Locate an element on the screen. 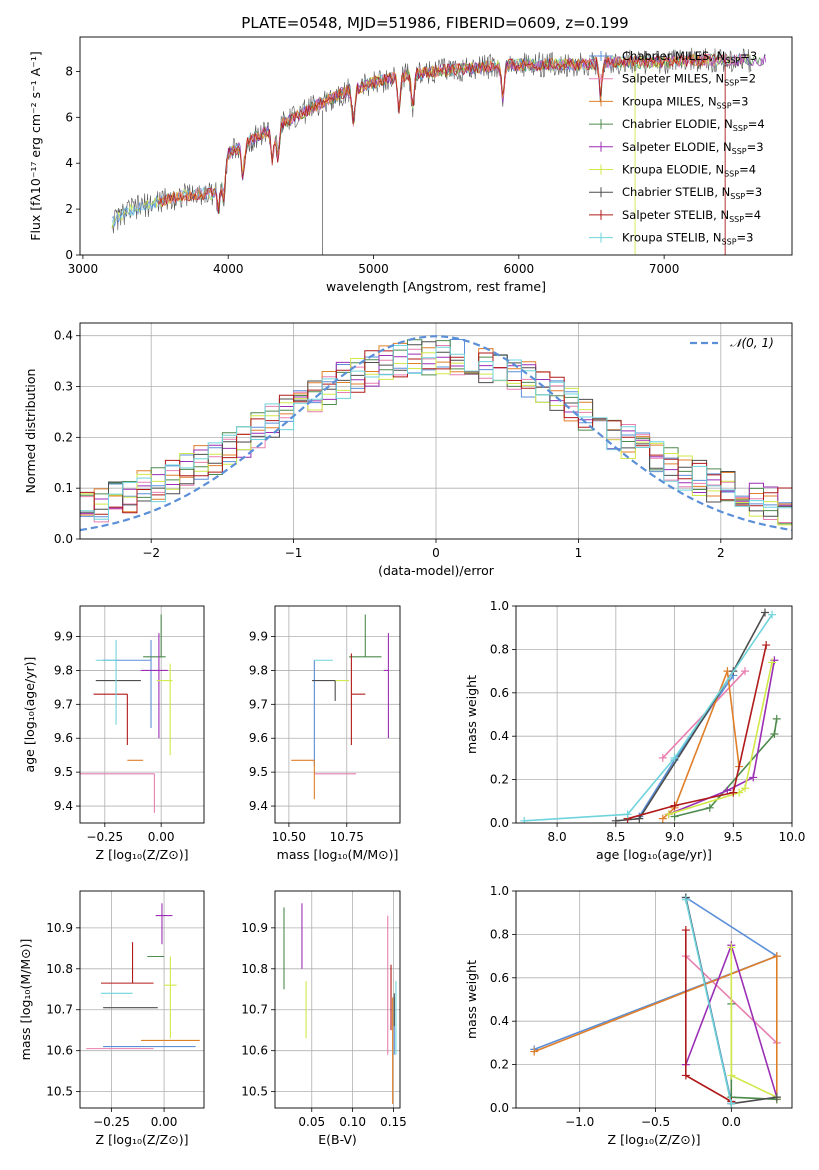  legend-item: Salpeter STELIB, NSSP=4 is located at coordinates (675, 216).